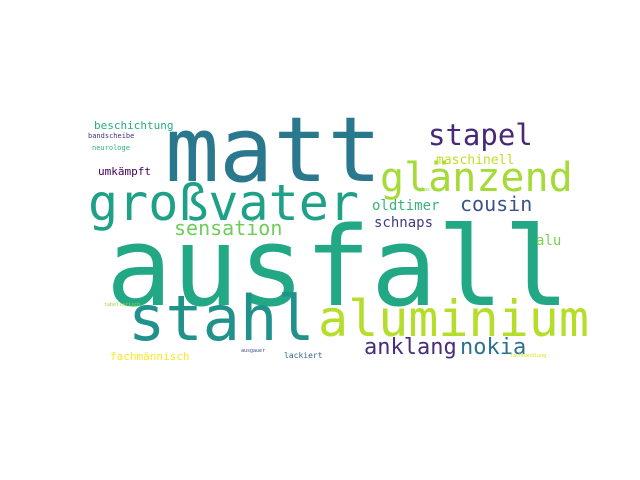 This screenshot has height=480, width=640. Describe the element at coordinates (122, 305) in the screenshot. I see `word-tabellarisch: tabellarisch` at that location.